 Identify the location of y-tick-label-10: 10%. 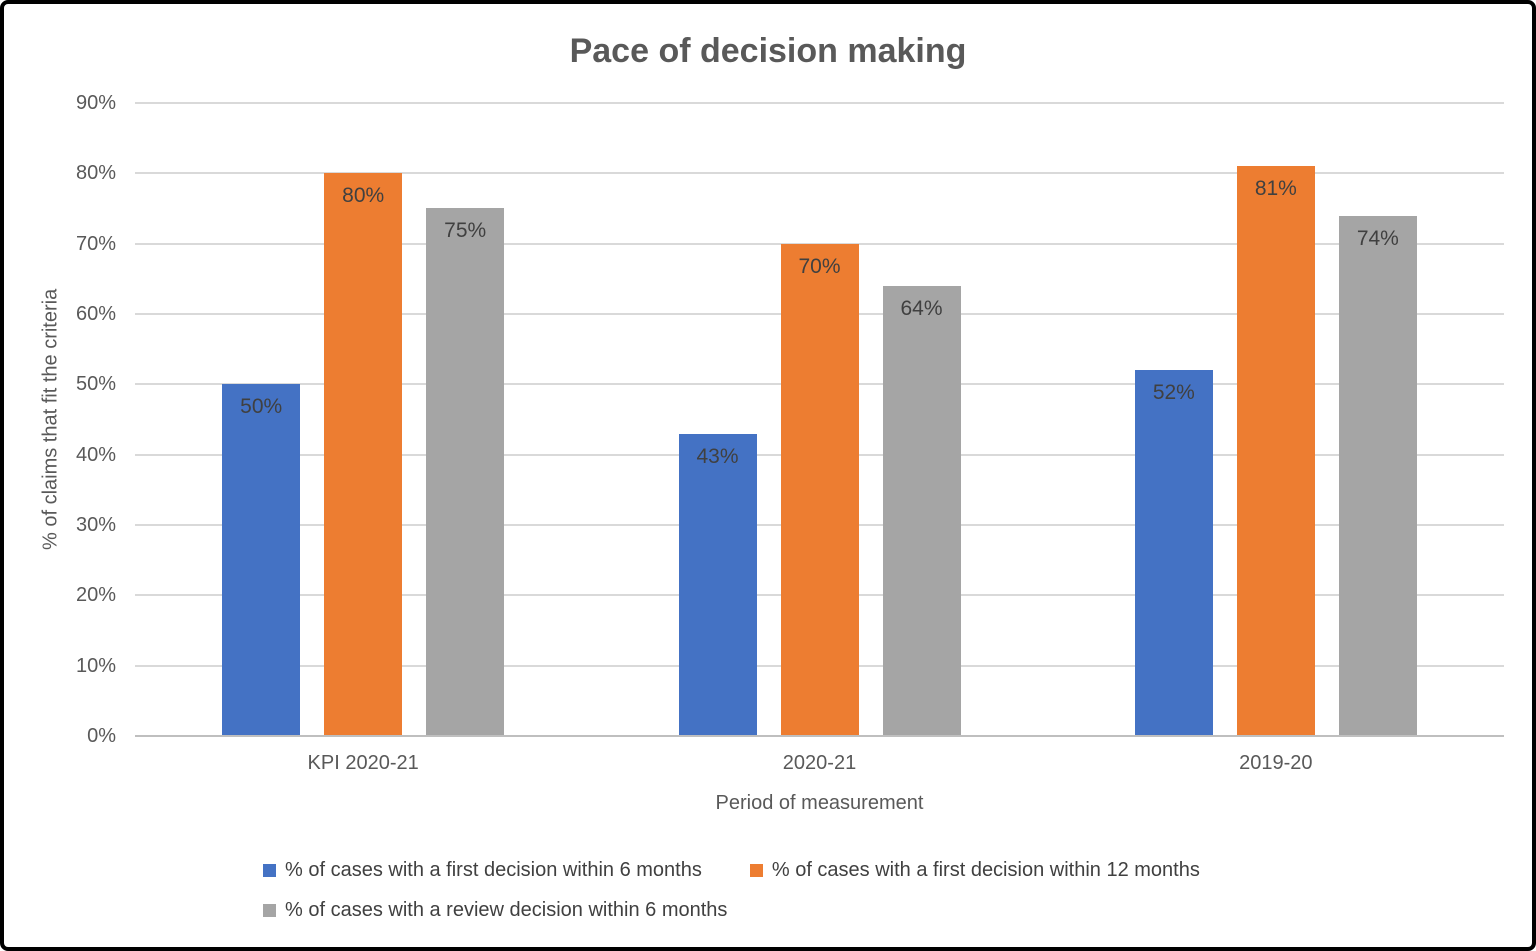
(95, 665).